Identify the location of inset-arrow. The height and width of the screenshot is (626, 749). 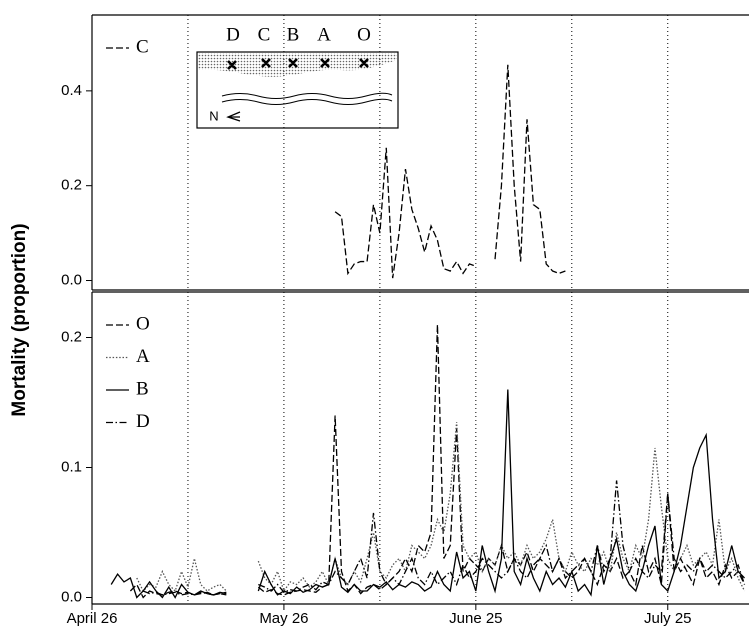
(233, 116).